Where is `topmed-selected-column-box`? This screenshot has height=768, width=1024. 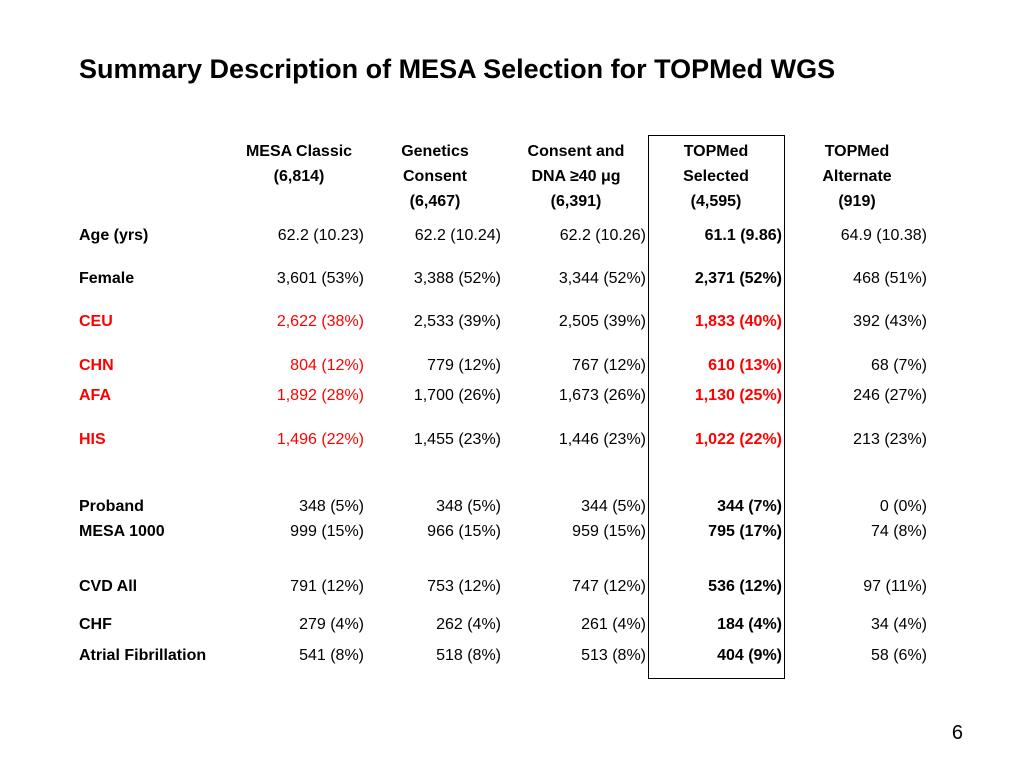
topmed-selected-column-box is located at coordinates (716, 407).